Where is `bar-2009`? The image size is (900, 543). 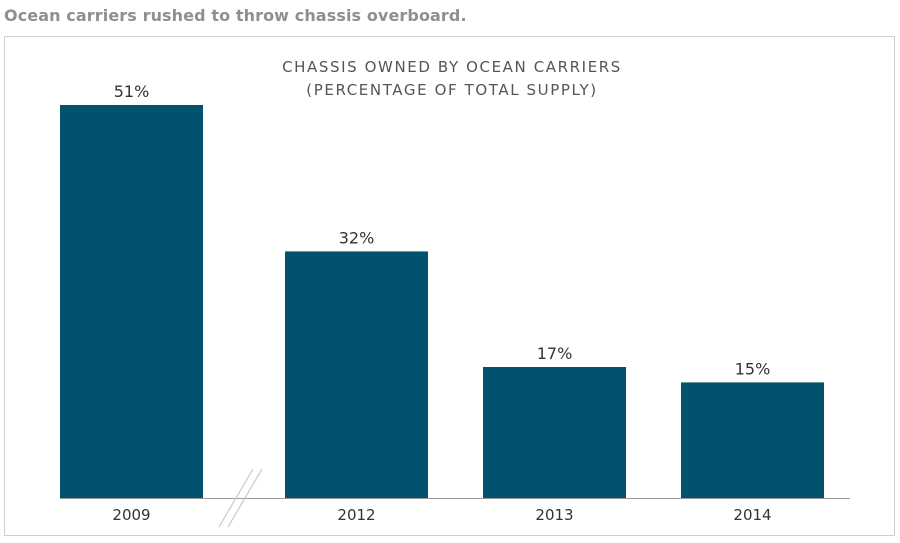
bar-2009 is located at coordinates (131, 301).